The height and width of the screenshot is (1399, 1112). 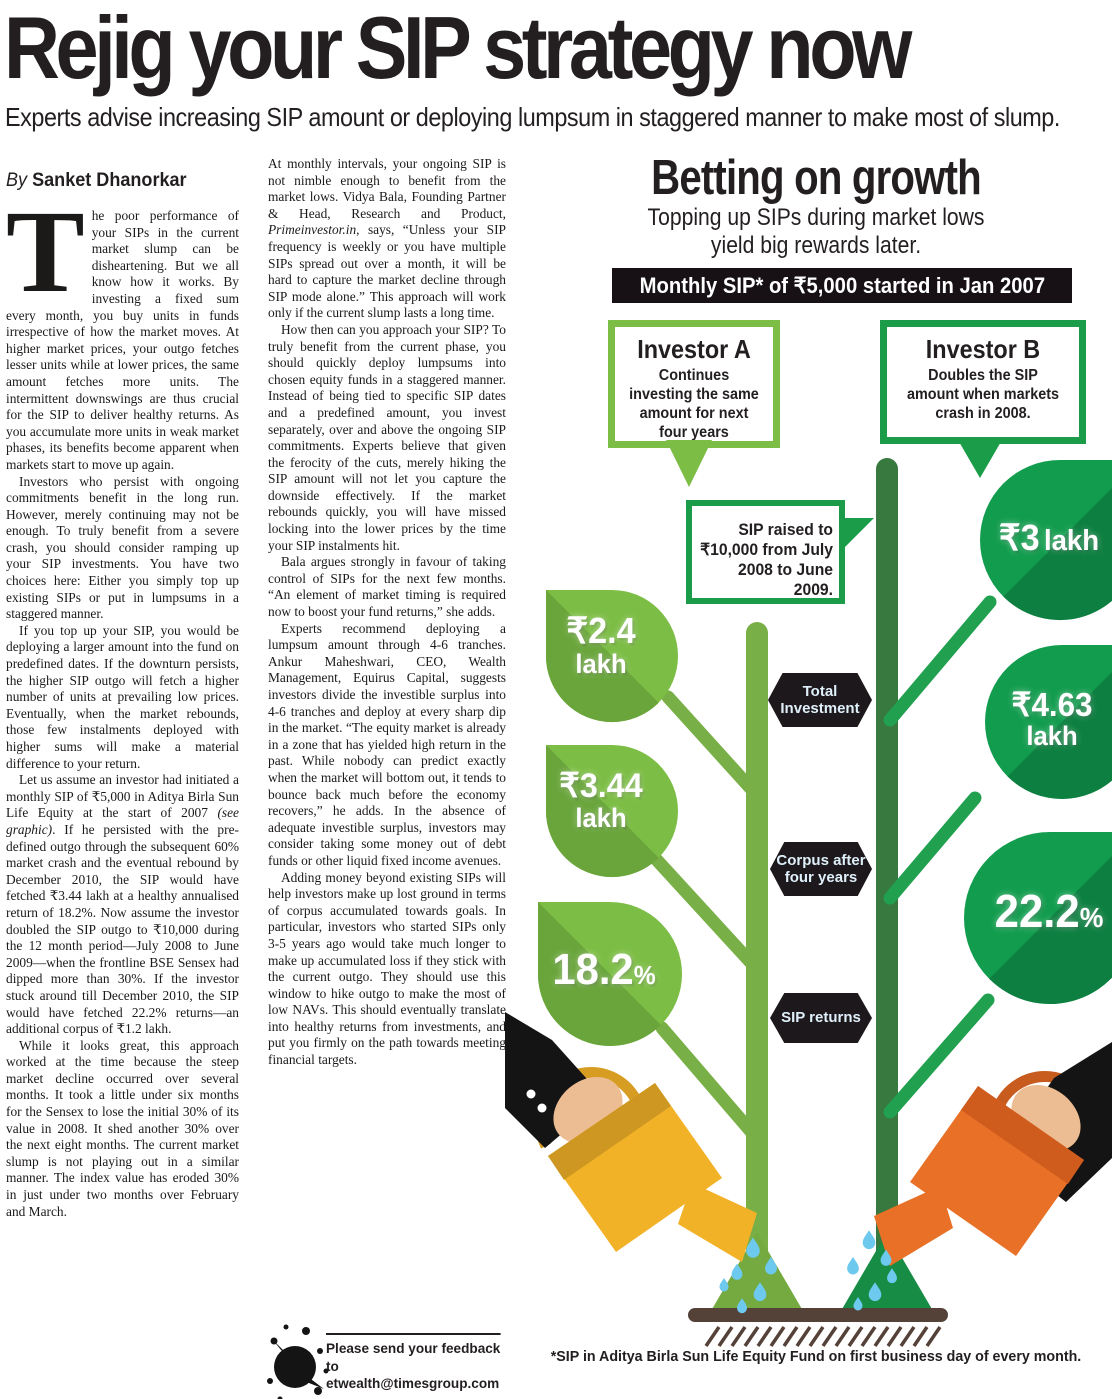 What do you see at coordinates (913, 1226) in the screenshot?
I see `right-can-spout` at bounding box center [913, 1226].